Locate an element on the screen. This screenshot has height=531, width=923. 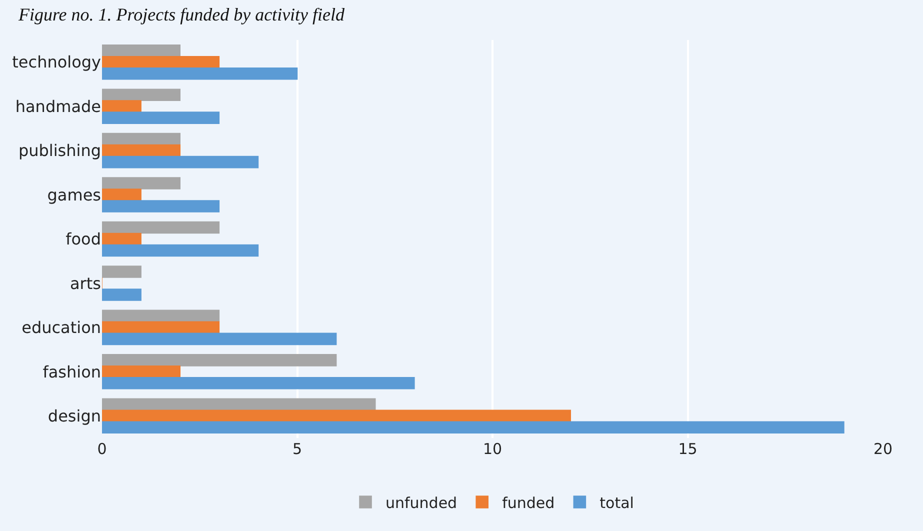
y-tick-label: education is located at coordinates (61, 328).